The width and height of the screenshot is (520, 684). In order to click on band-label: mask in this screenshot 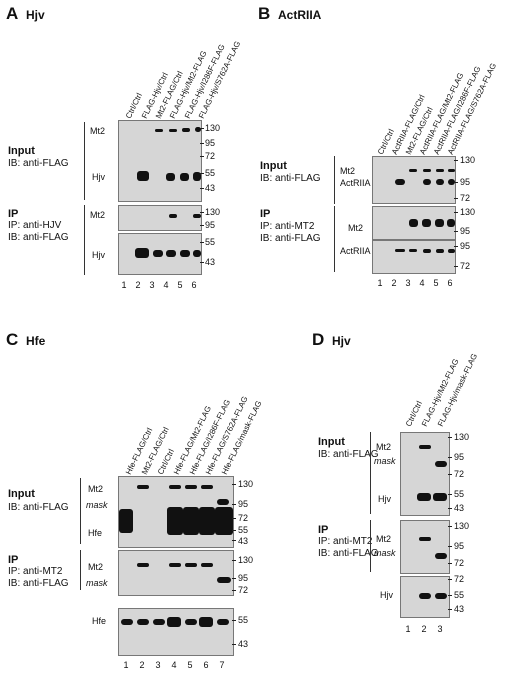, I will do `click(97, 505)`.